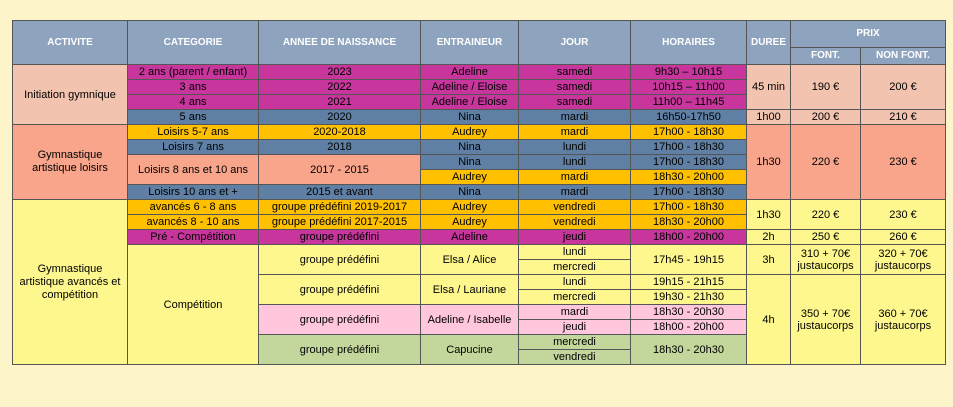 The height and width of the screenshot is (407, 953). Describe the element at coordinates (193, 147) in the screenshot. I see `cell: Loisirs 7 ans` at that location.